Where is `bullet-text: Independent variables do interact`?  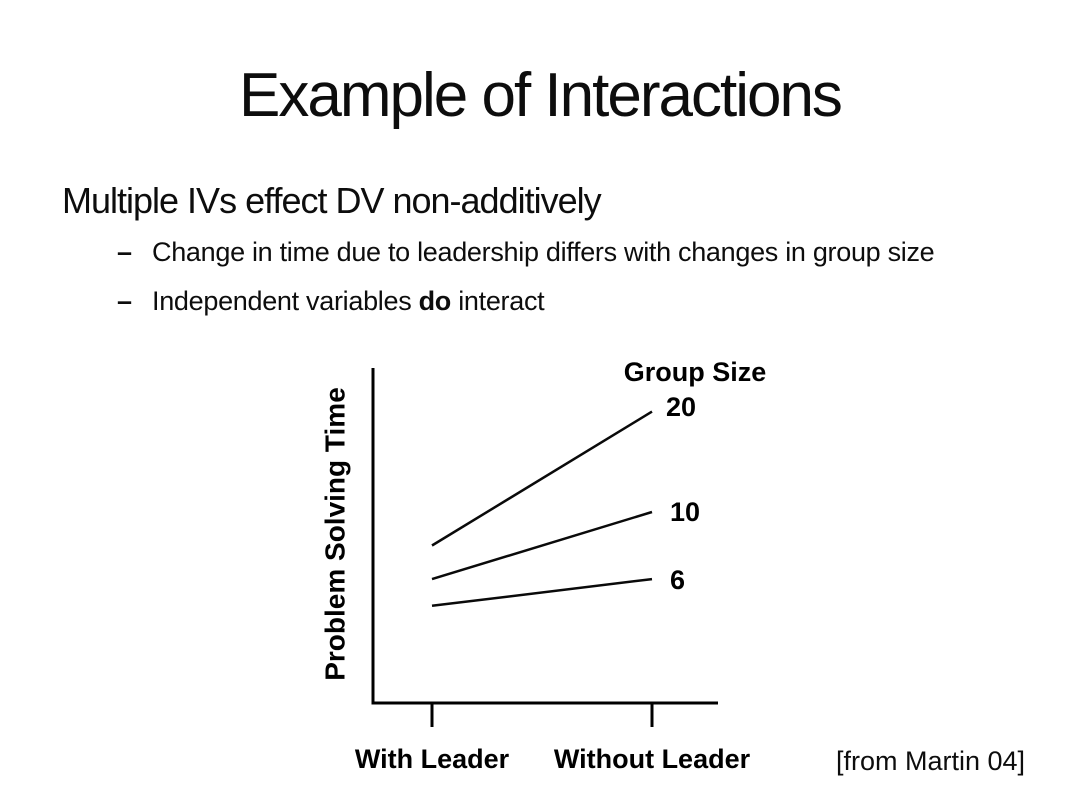
bullet-text: Independent variables do interact is located at coordinates (348, 301).